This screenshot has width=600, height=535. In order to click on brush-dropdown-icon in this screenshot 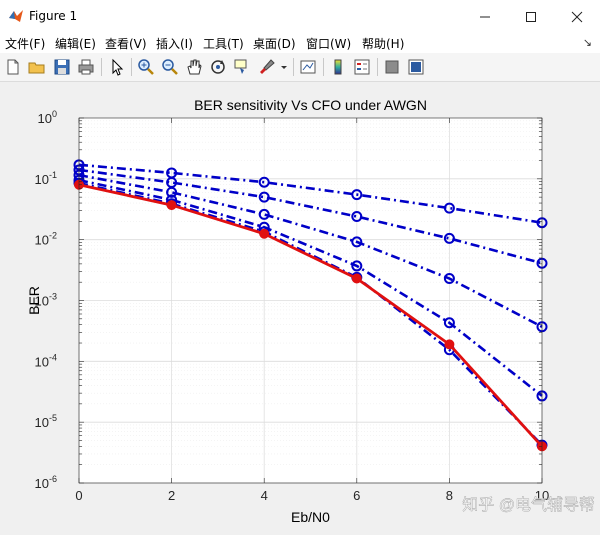, I will do `click(284, 67)`.